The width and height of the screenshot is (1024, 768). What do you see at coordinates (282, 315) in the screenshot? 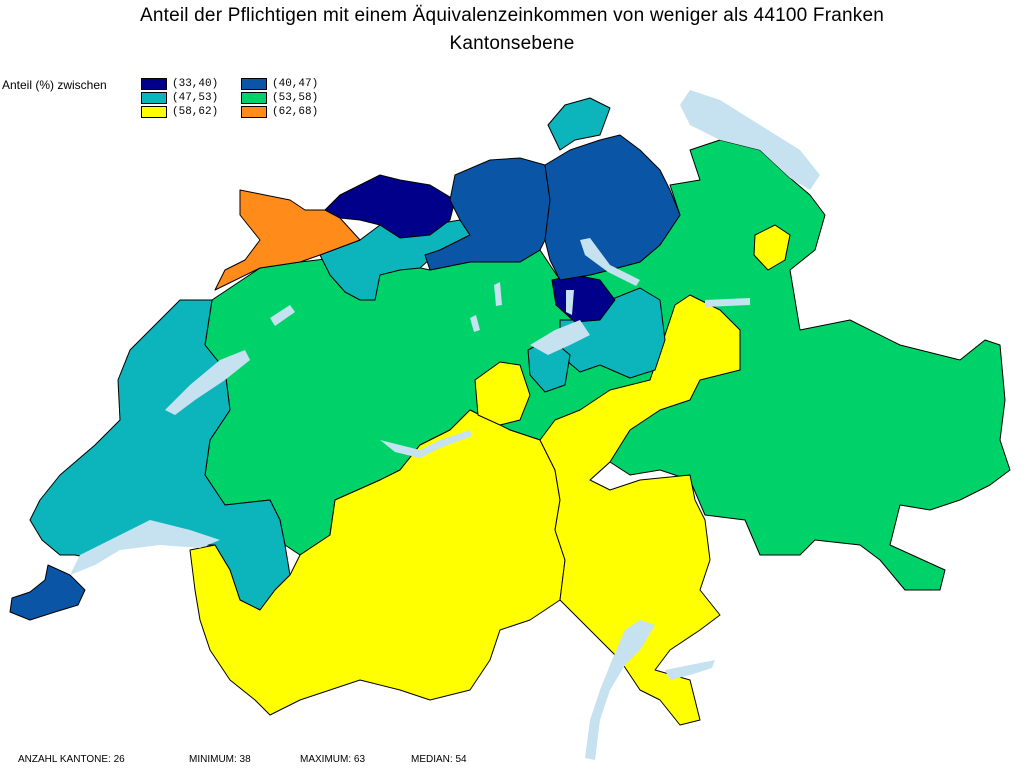
I see `lake-bienne` at bounding box center [282, 315].